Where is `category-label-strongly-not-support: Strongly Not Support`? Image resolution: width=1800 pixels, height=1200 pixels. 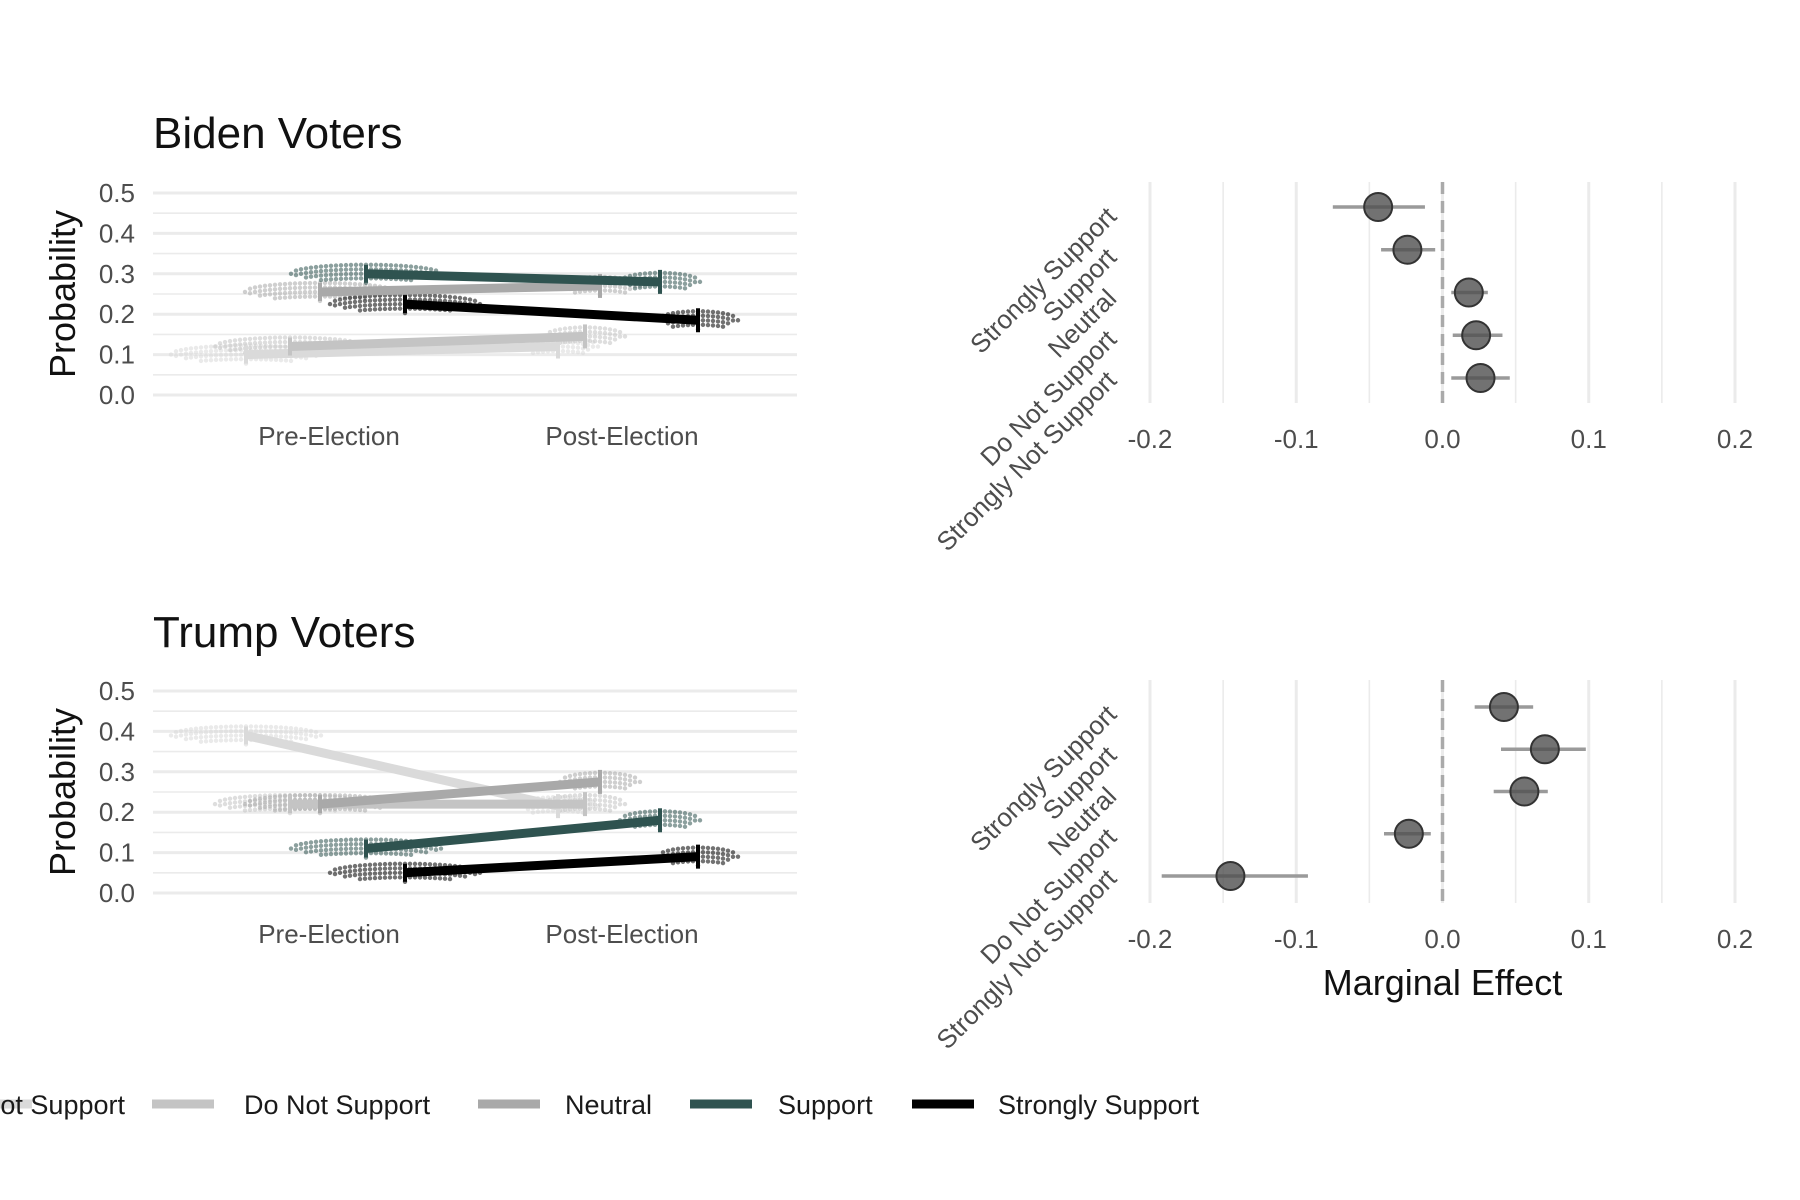 category-label-strongly-not-support: Strongly Not Support is located at coordinates (1026, 460).